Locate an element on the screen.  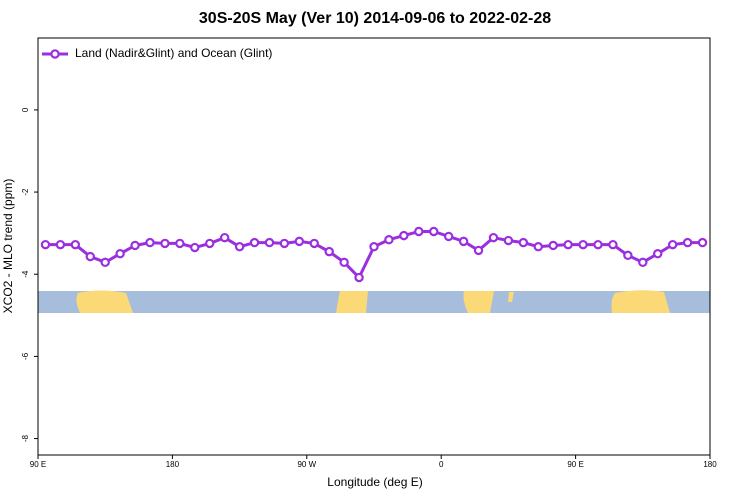
legend-marker is located at coordinates (55, 54).